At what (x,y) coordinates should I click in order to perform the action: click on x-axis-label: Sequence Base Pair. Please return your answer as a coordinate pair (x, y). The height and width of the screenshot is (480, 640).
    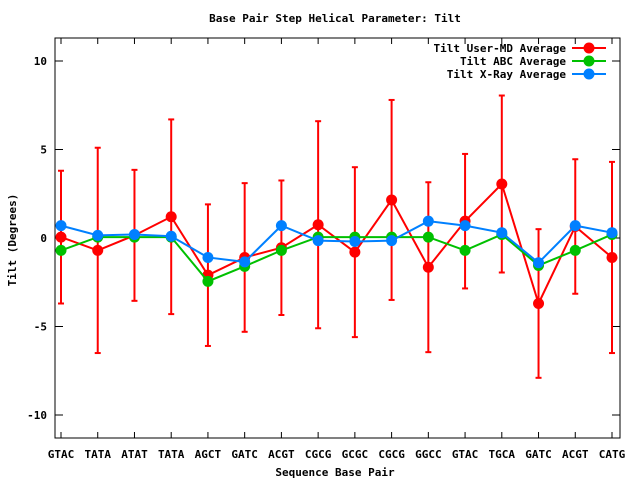
    Looking at the image, I should click on (335, 472).